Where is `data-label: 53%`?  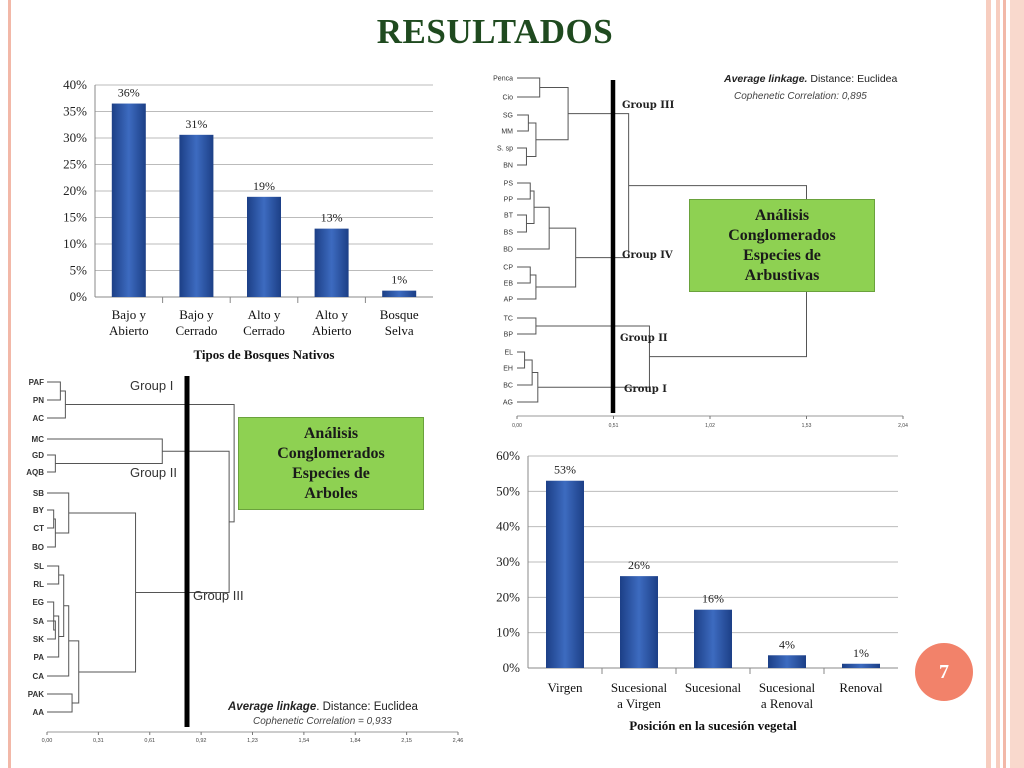 data-label: 53% is located at coordinates (565, 470).